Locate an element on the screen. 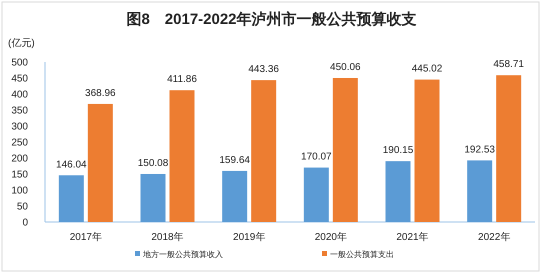  chart-title: 图8 2017-2022年泸州市一般公共预算收支 is located at coordinates (271, 19).